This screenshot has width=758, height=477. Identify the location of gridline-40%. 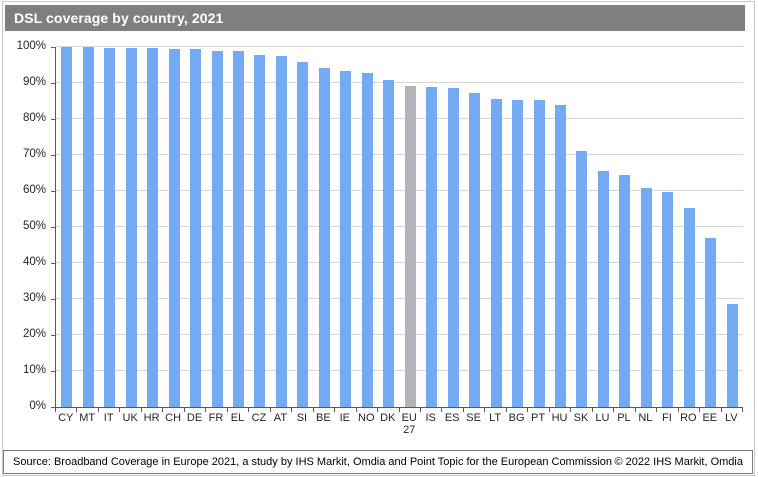
(399, 262).